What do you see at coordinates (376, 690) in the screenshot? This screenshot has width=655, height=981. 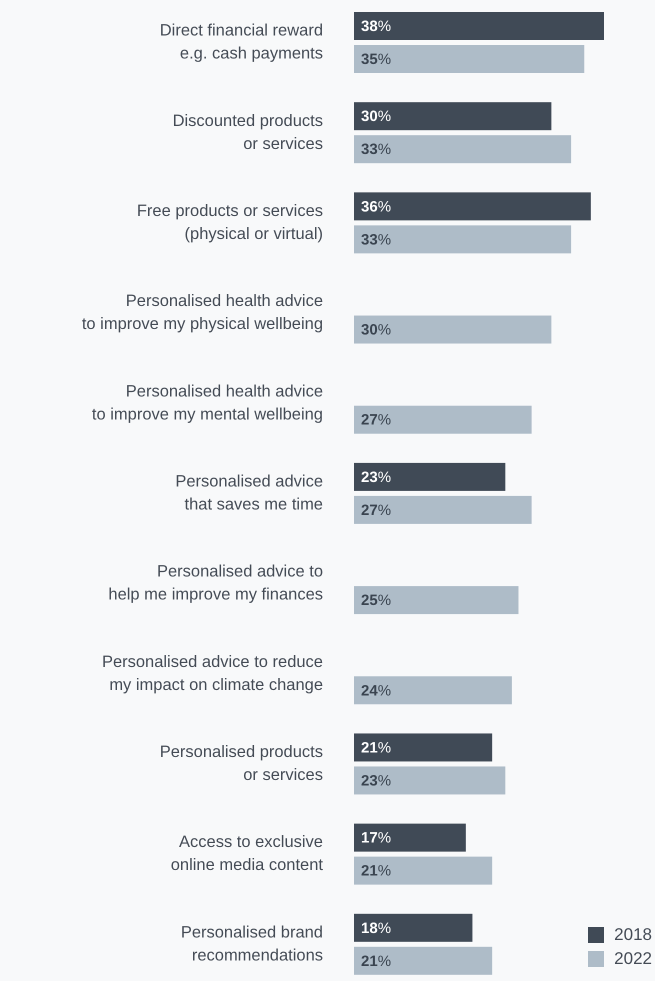 I see `data-label: 24%` at bounding box center [376, 690].